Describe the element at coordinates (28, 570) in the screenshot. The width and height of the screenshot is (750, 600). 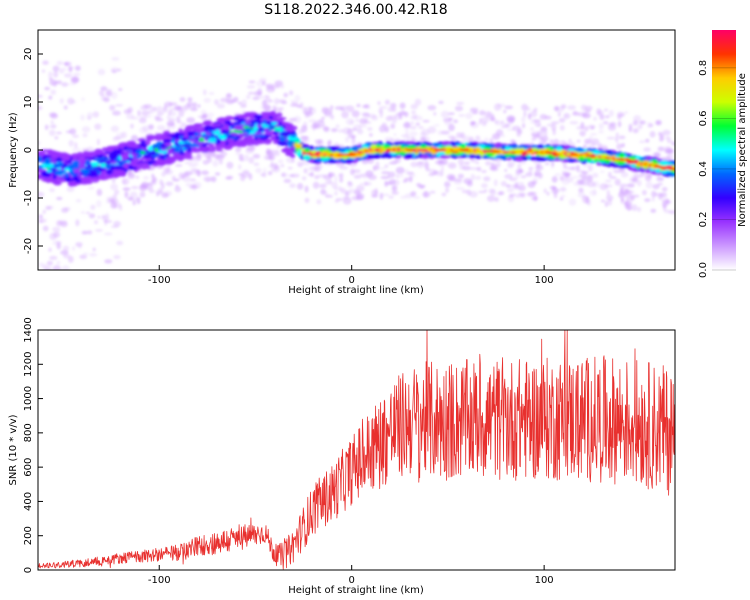
I see `snr-y-tick-label: 0` at that location.